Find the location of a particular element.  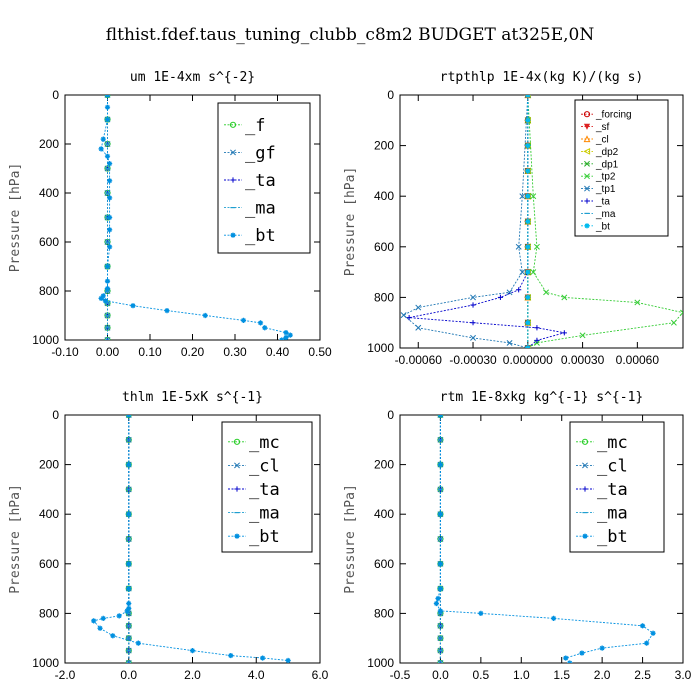

legend-label: _forcing is located at coordinates (613, 115).